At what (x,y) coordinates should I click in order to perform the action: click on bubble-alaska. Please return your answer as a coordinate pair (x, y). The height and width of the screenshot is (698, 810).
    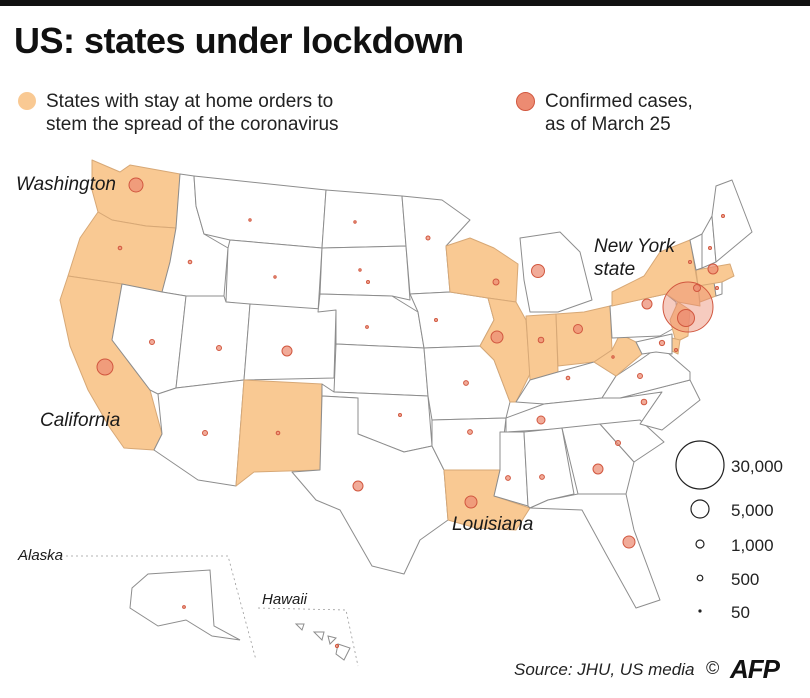
    Looking at the image, I should click on (184, 607).